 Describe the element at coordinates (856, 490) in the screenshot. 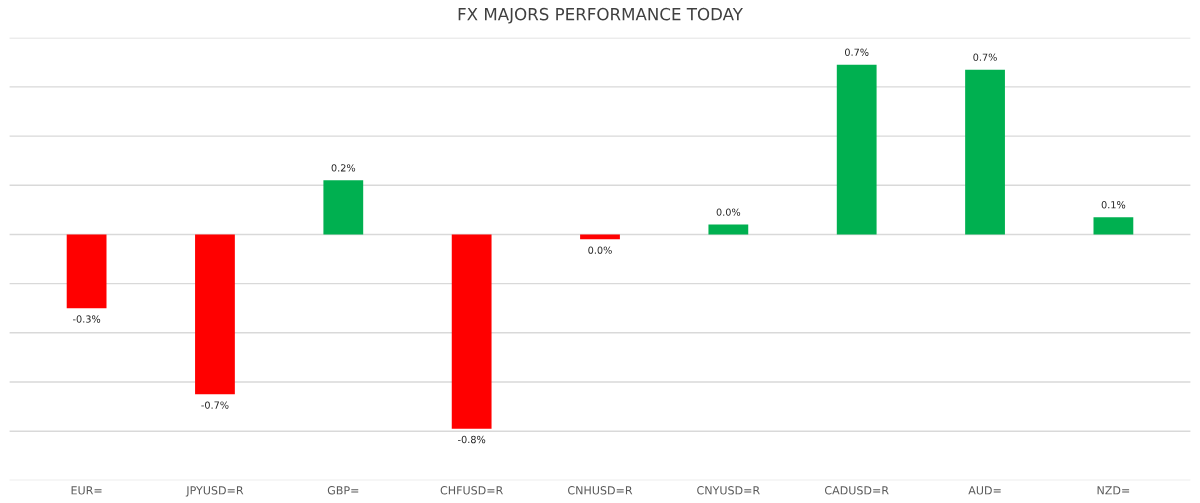

I see `x-tick-label: CADUSD=R` at that location.